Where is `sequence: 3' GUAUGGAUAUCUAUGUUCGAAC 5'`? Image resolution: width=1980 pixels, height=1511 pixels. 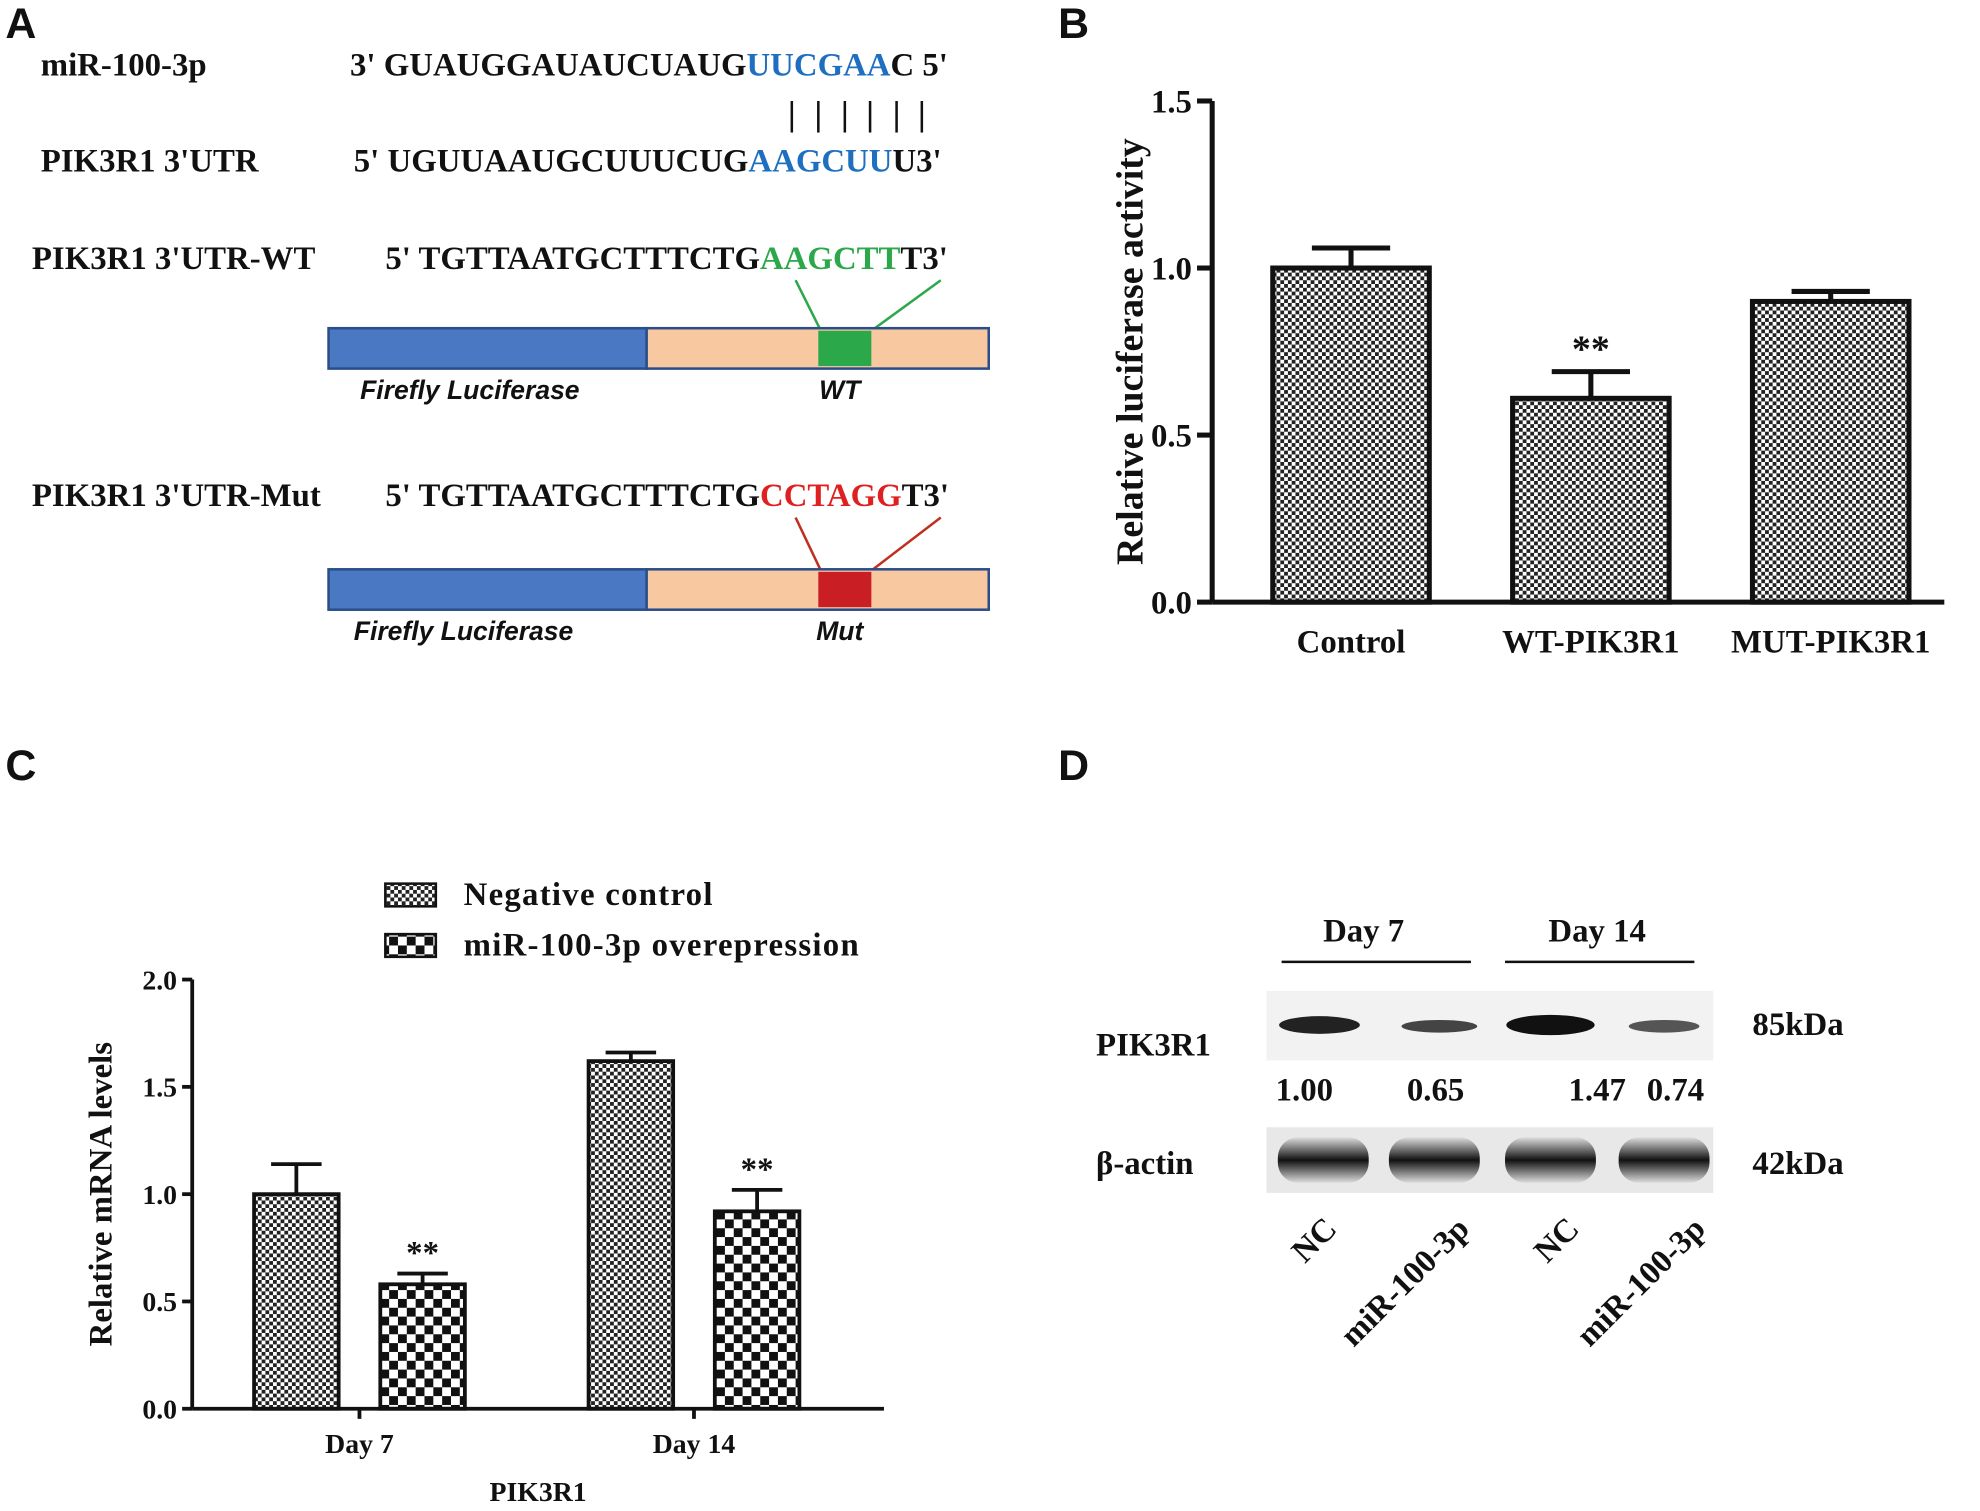 sequence: 3' GUAUGGAUAUCUAUGUUCGAAC 5' is located at coordinates (649, 66).